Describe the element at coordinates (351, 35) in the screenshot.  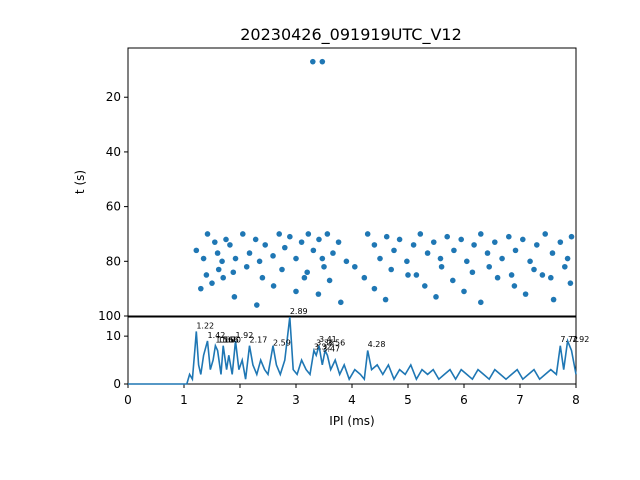
I see `chart-title: 20230426_091919UTC_V12` at that location.